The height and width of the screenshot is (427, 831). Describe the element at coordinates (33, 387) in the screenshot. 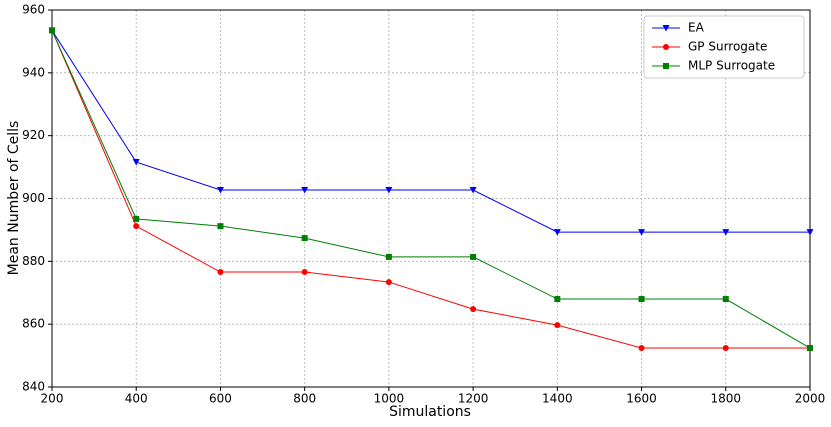

I see `y-tick-label: 840` at that location.